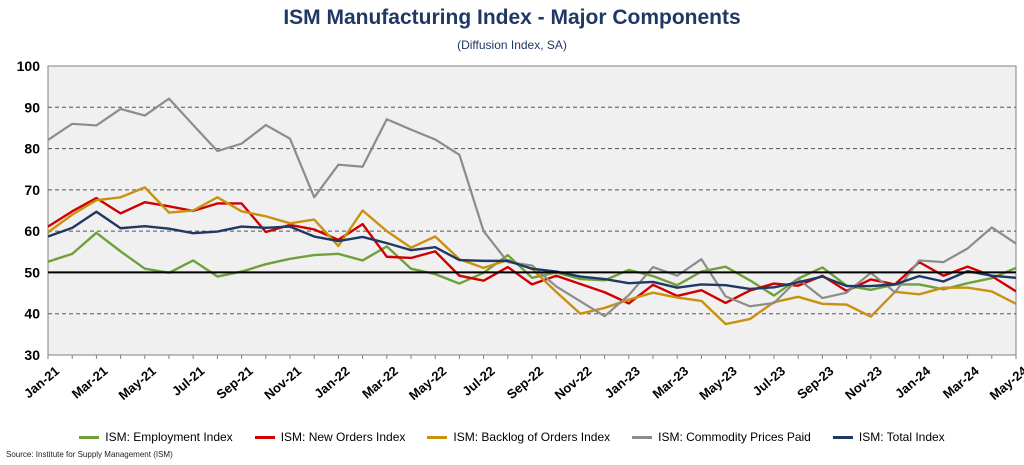  Describe the element at coordinates (525, 382) in the screenshot. I see `x-tick-label: Sep-22` at that location.